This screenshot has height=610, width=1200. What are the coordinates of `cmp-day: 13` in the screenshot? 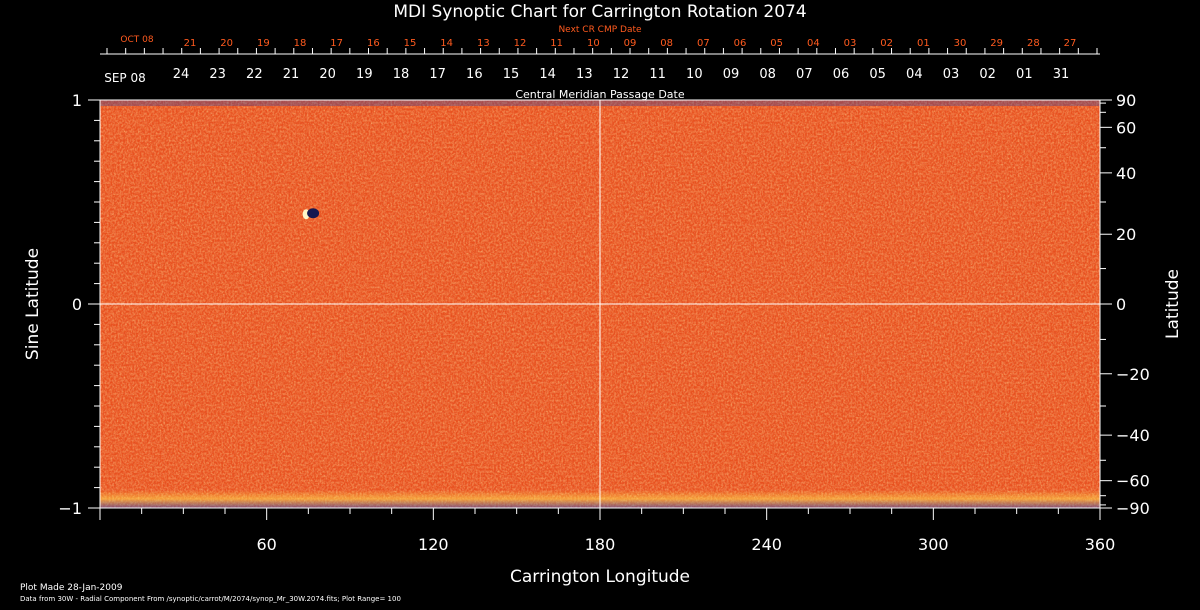 It's located at (584, 74).